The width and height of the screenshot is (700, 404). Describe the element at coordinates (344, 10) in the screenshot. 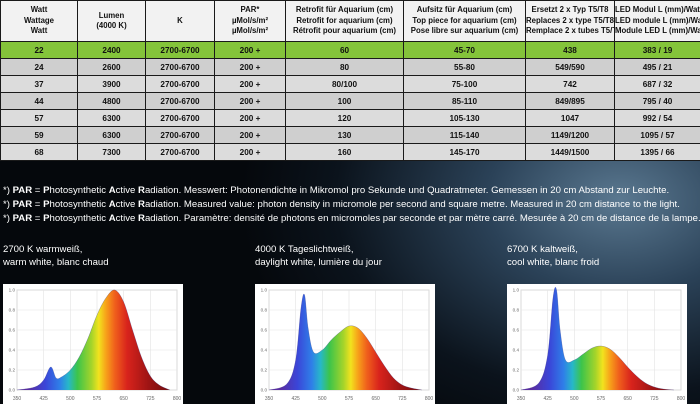

I see `column-header-line: Retrofit für Aquarium (cm)` at that location.